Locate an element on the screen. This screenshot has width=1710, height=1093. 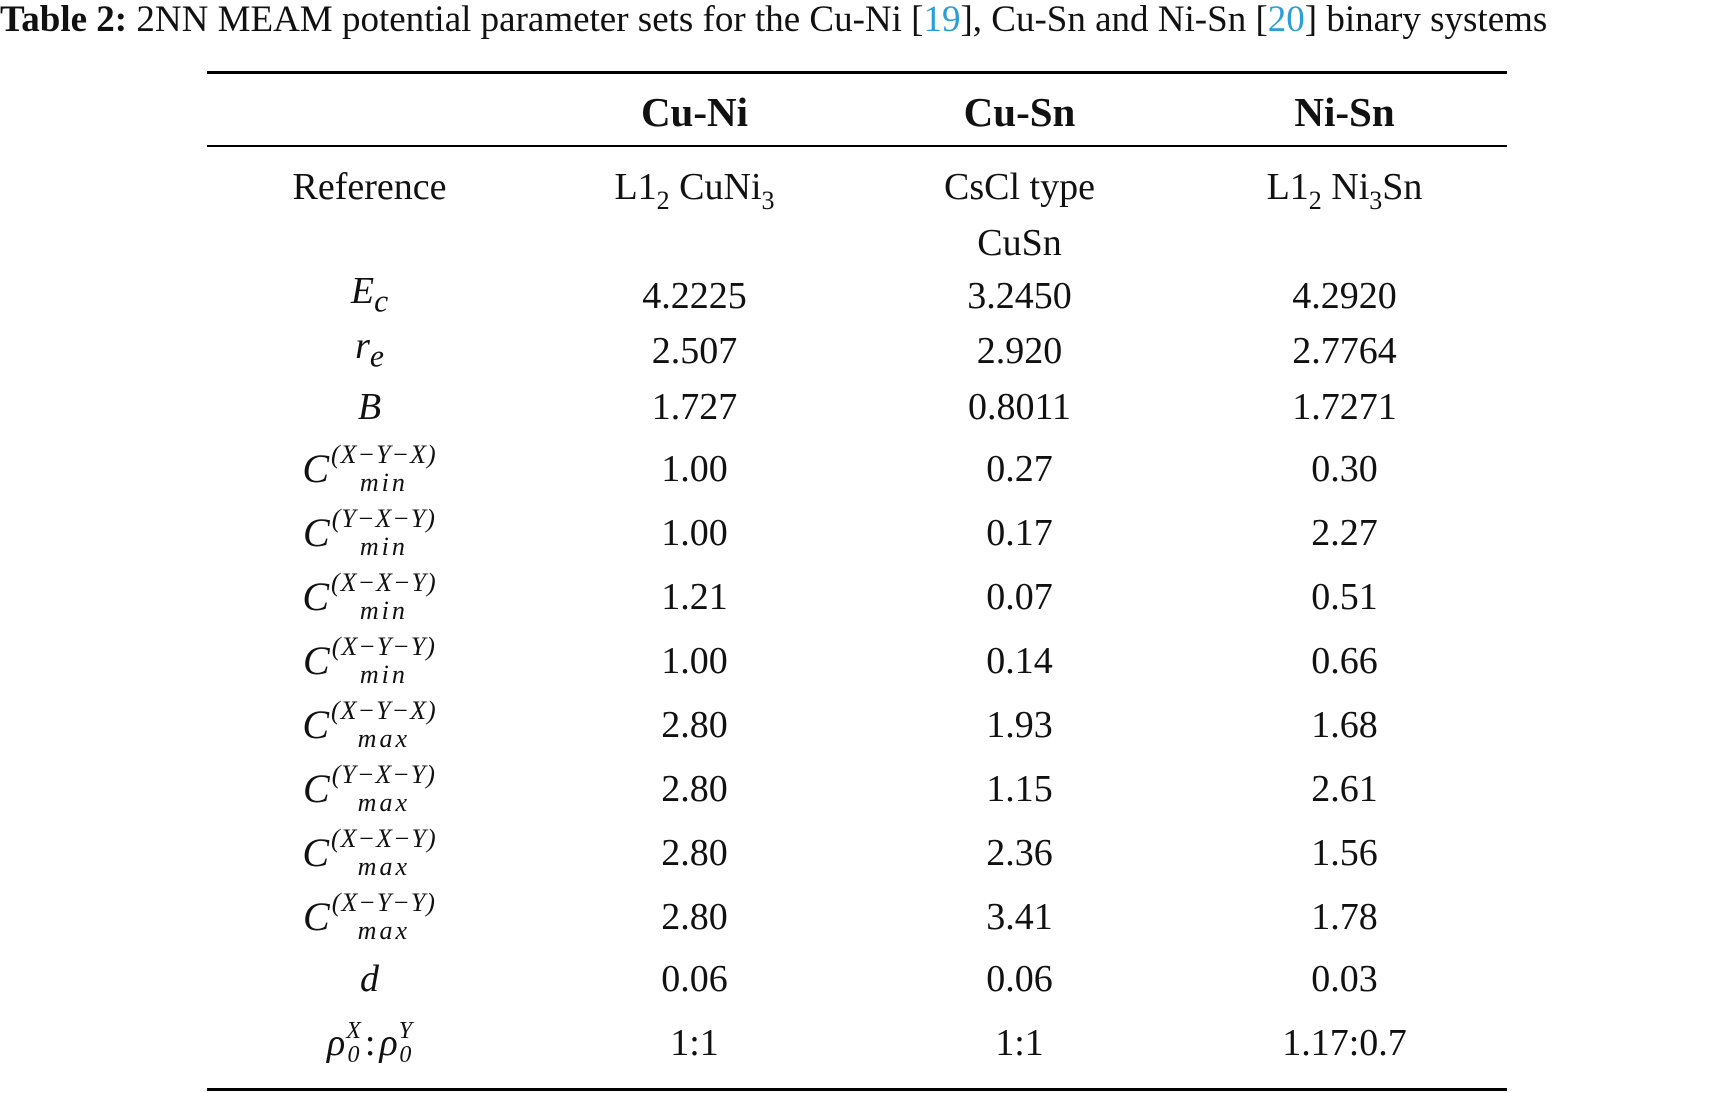
table-row-cmin-xxy: C (X−X−Y) min 1.21 0.07 0.51 is located at coordinates (857, 597).